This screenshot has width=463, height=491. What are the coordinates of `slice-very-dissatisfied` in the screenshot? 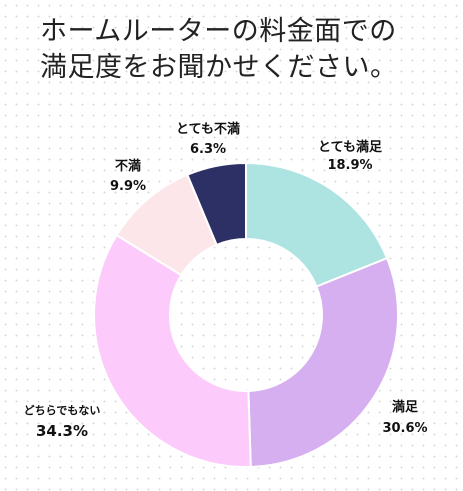 It's located at (216, 204).